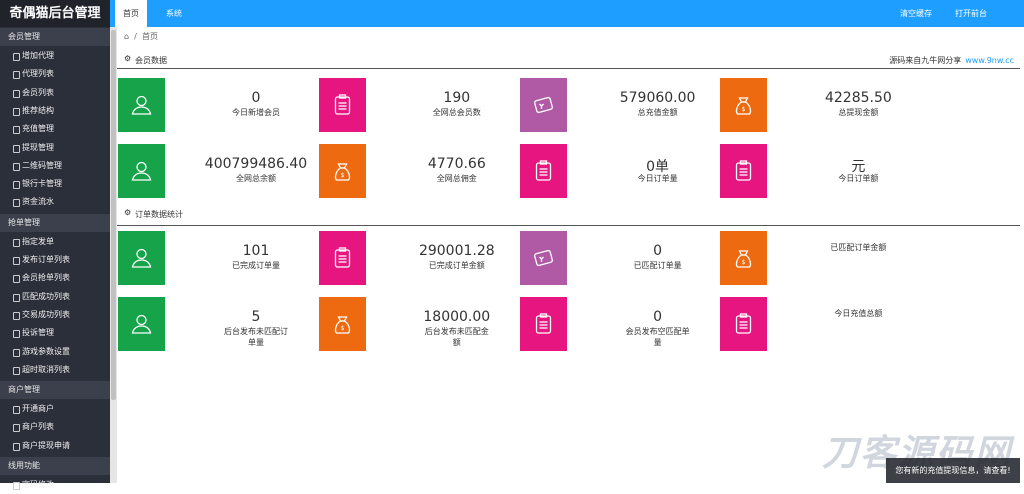 This screenshot has height=494, width=1024. Describe the element at coordinates (55, 315) in the screenshot. I see `menu-item: 交易成功列表` at that location.